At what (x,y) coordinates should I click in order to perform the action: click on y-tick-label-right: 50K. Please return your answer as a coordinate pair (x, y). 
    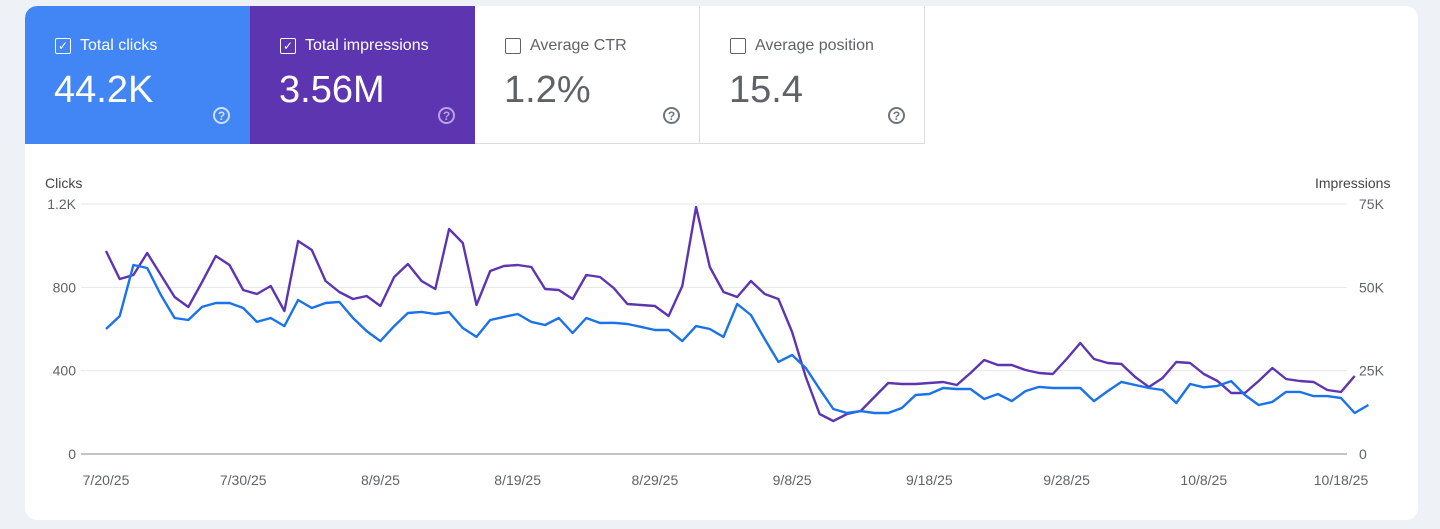
    Looking at the image, I should click on (1372, 287).